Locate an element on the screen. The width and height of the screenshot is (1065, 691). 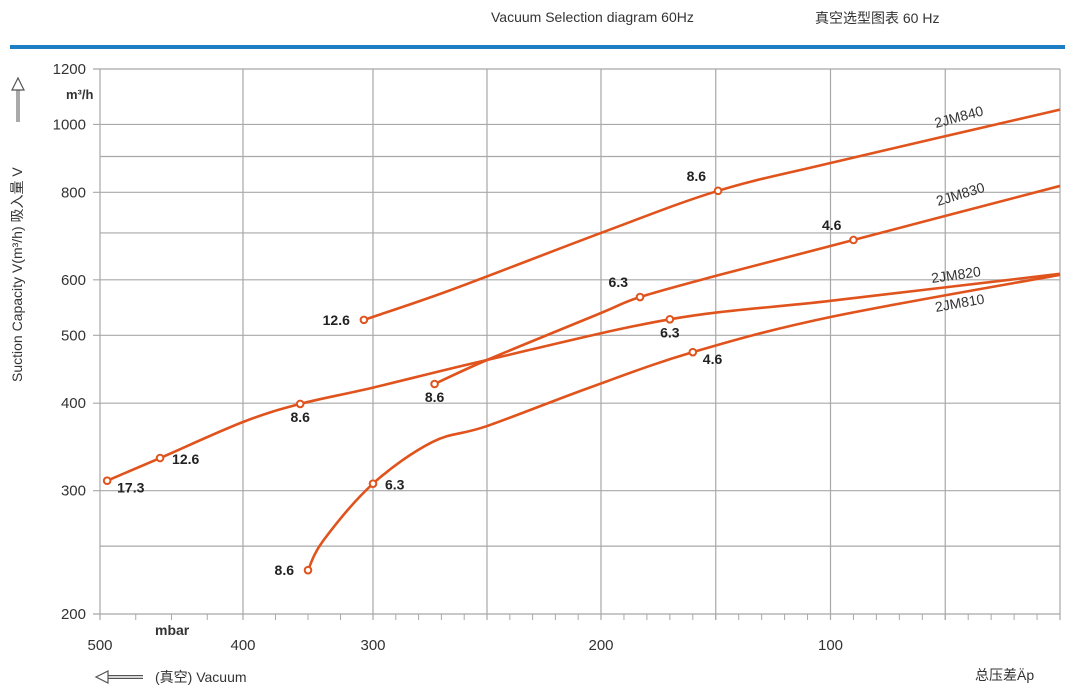
chart-title: Vacuum Selection diagram 60Hz is located at coordinates (592, 17).